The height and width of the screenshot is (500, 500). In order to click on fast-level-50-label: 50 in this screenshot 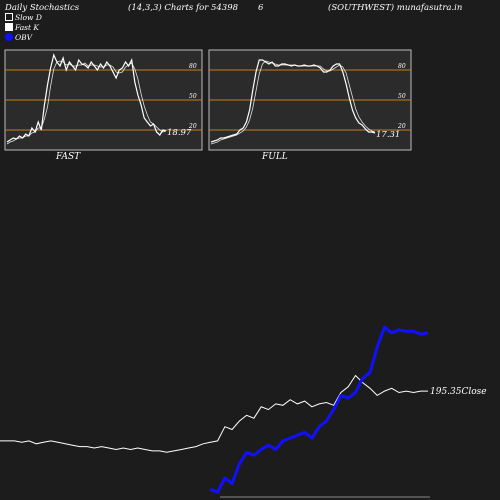, I will do `click(193, 96)`.